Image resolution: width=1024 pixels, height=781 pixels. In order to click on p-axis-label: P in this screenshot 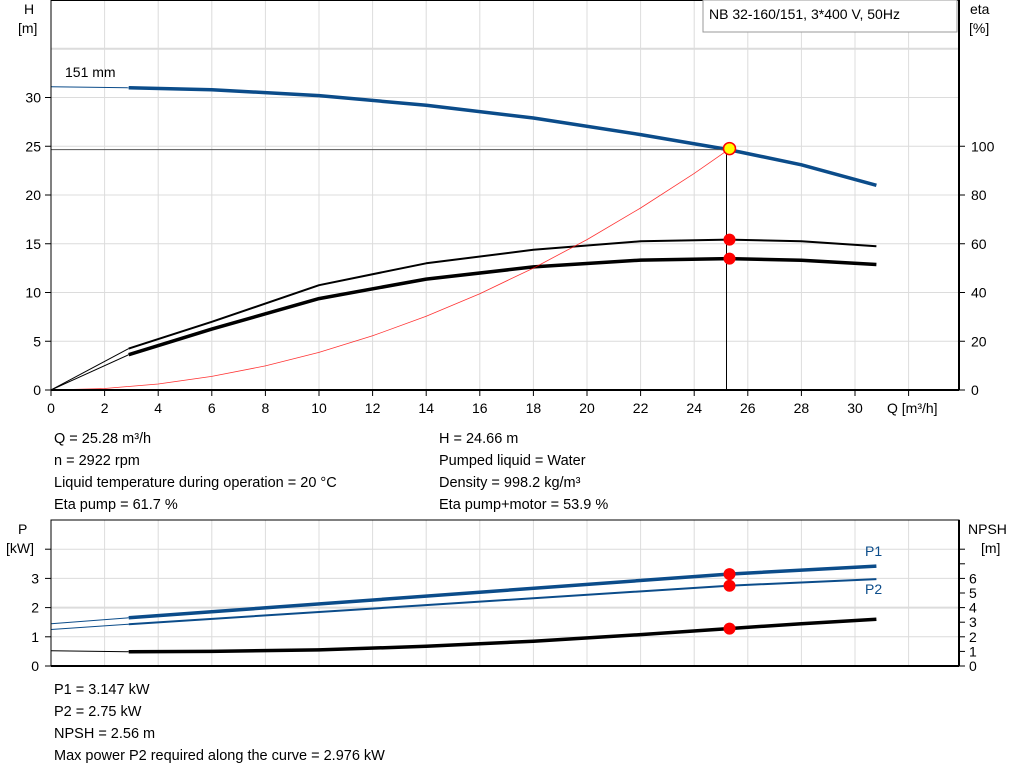, I will do `click(22, 529)`.